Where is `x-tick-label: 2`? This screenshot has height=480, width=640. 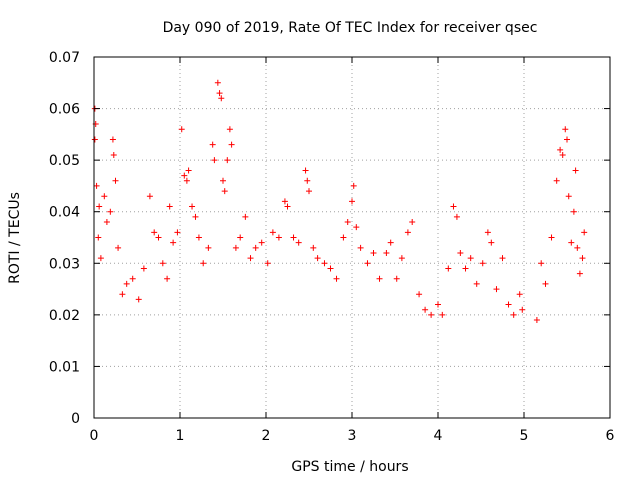
x-tick-label: 2 is located at coordinates (266, 436).